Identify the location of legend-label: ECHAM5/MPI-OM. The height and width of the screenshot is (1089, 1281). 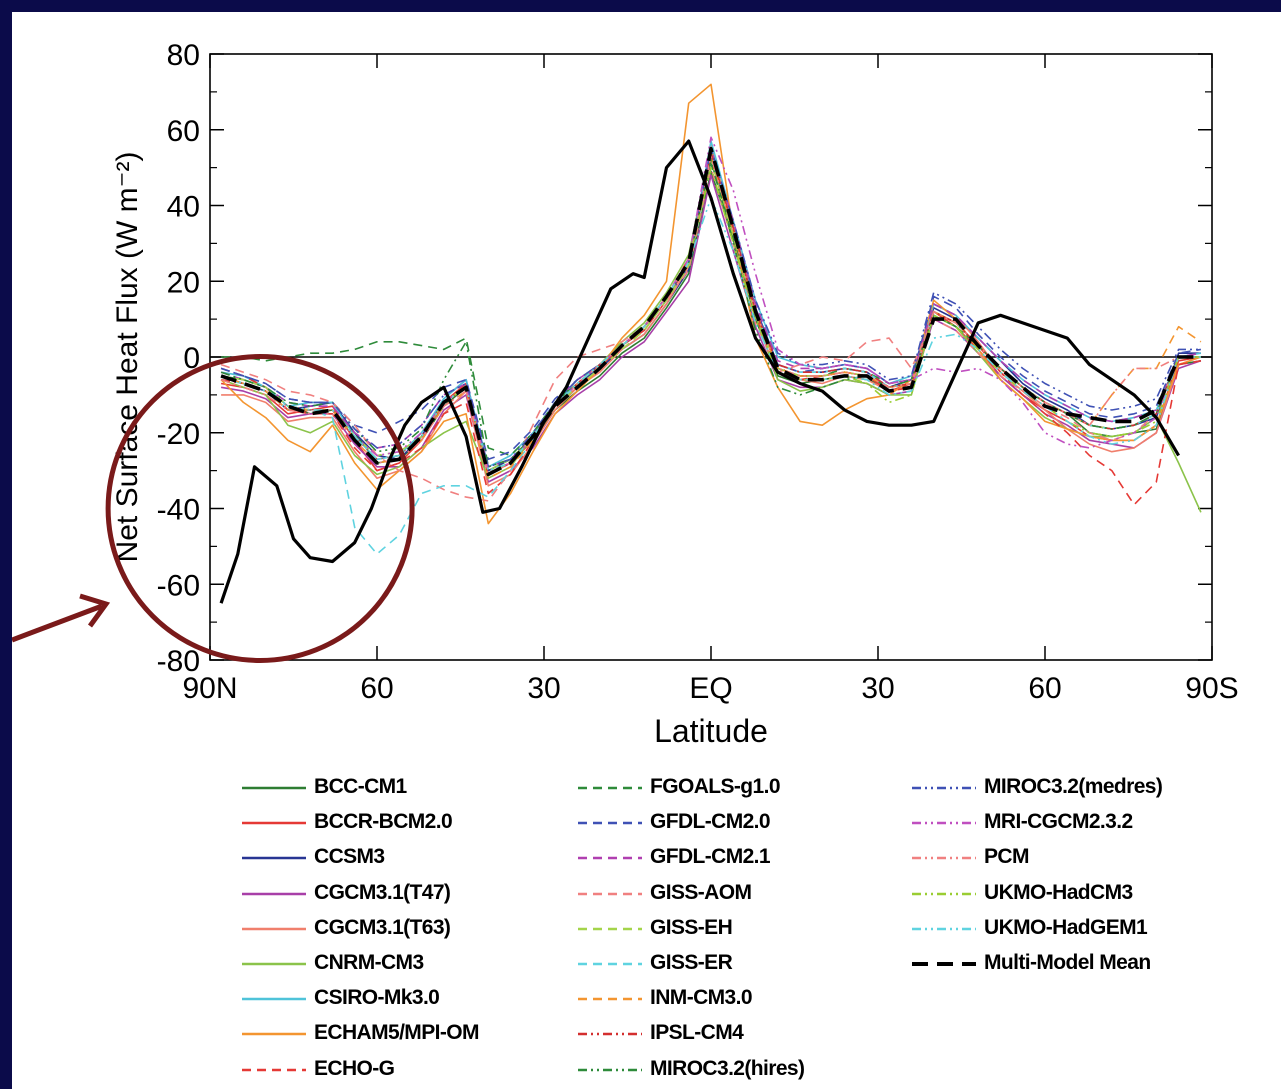
(396, 1033).